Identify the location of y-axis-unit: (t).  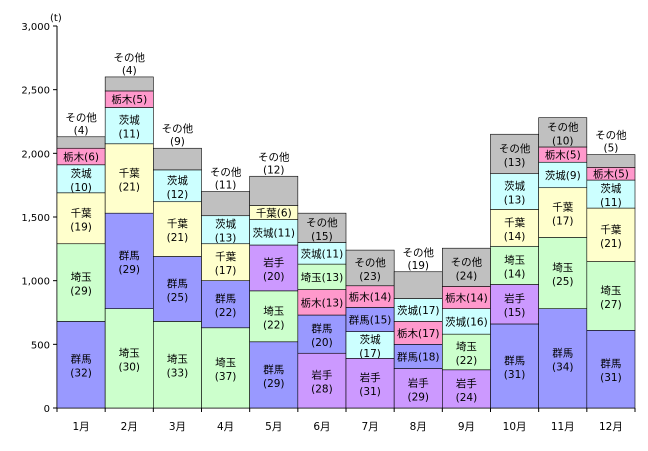
(56, 18).